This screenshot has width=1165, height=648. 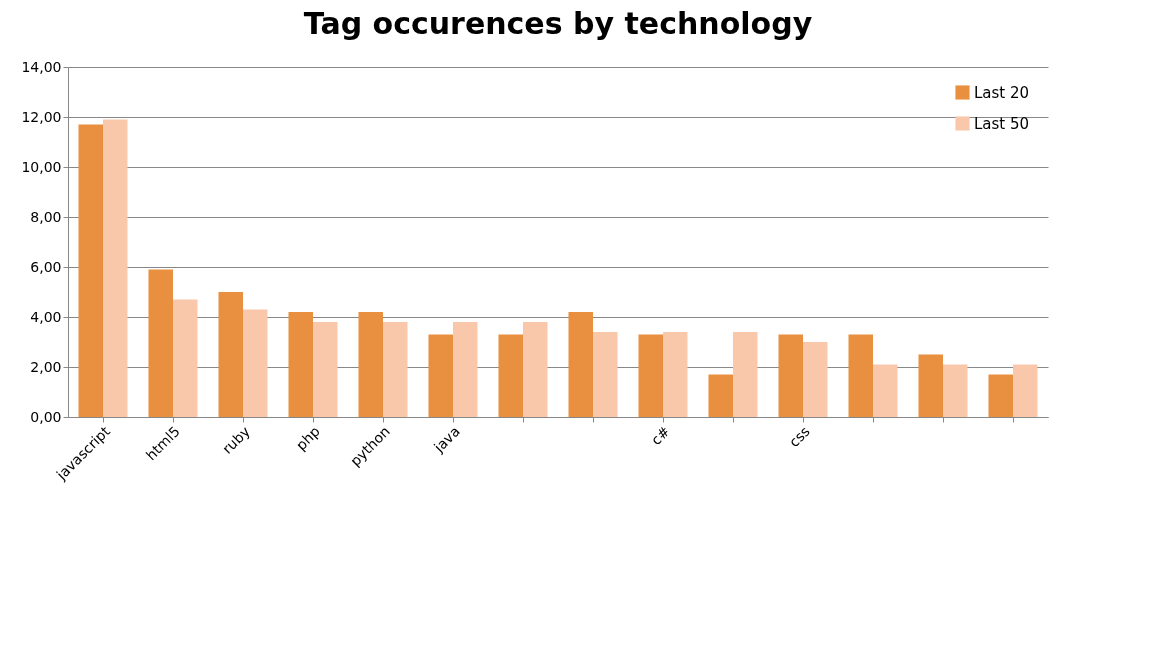 I want to click on y-tick-label: 14,00, so click(x=41, y=66).